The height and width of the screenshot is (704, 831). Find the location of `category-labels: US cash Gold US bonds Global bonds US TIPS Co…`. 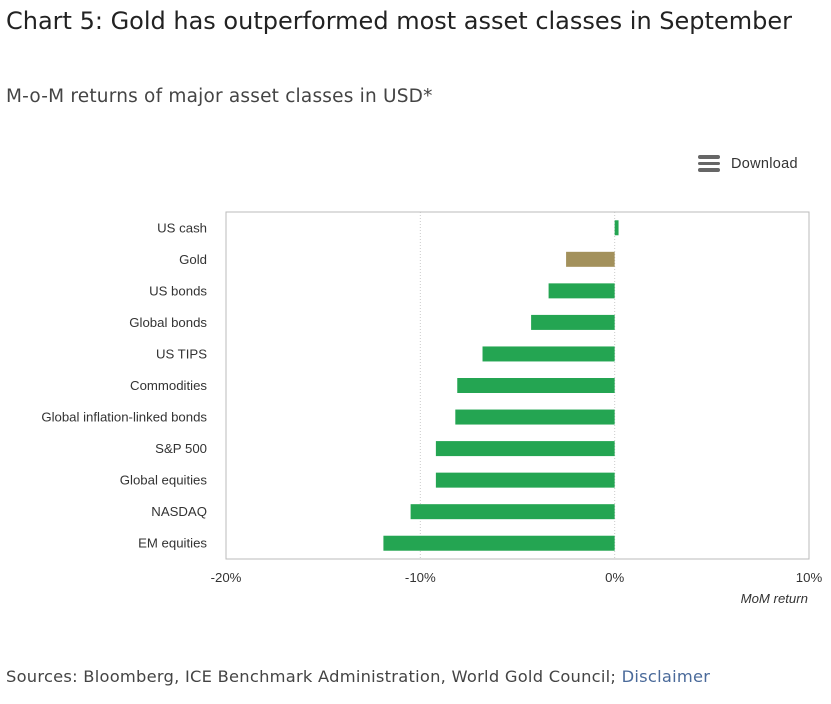

category-labels: US cash Gold US bonds Global bonds US TIPS Co… is located at coordinates (124, 385).